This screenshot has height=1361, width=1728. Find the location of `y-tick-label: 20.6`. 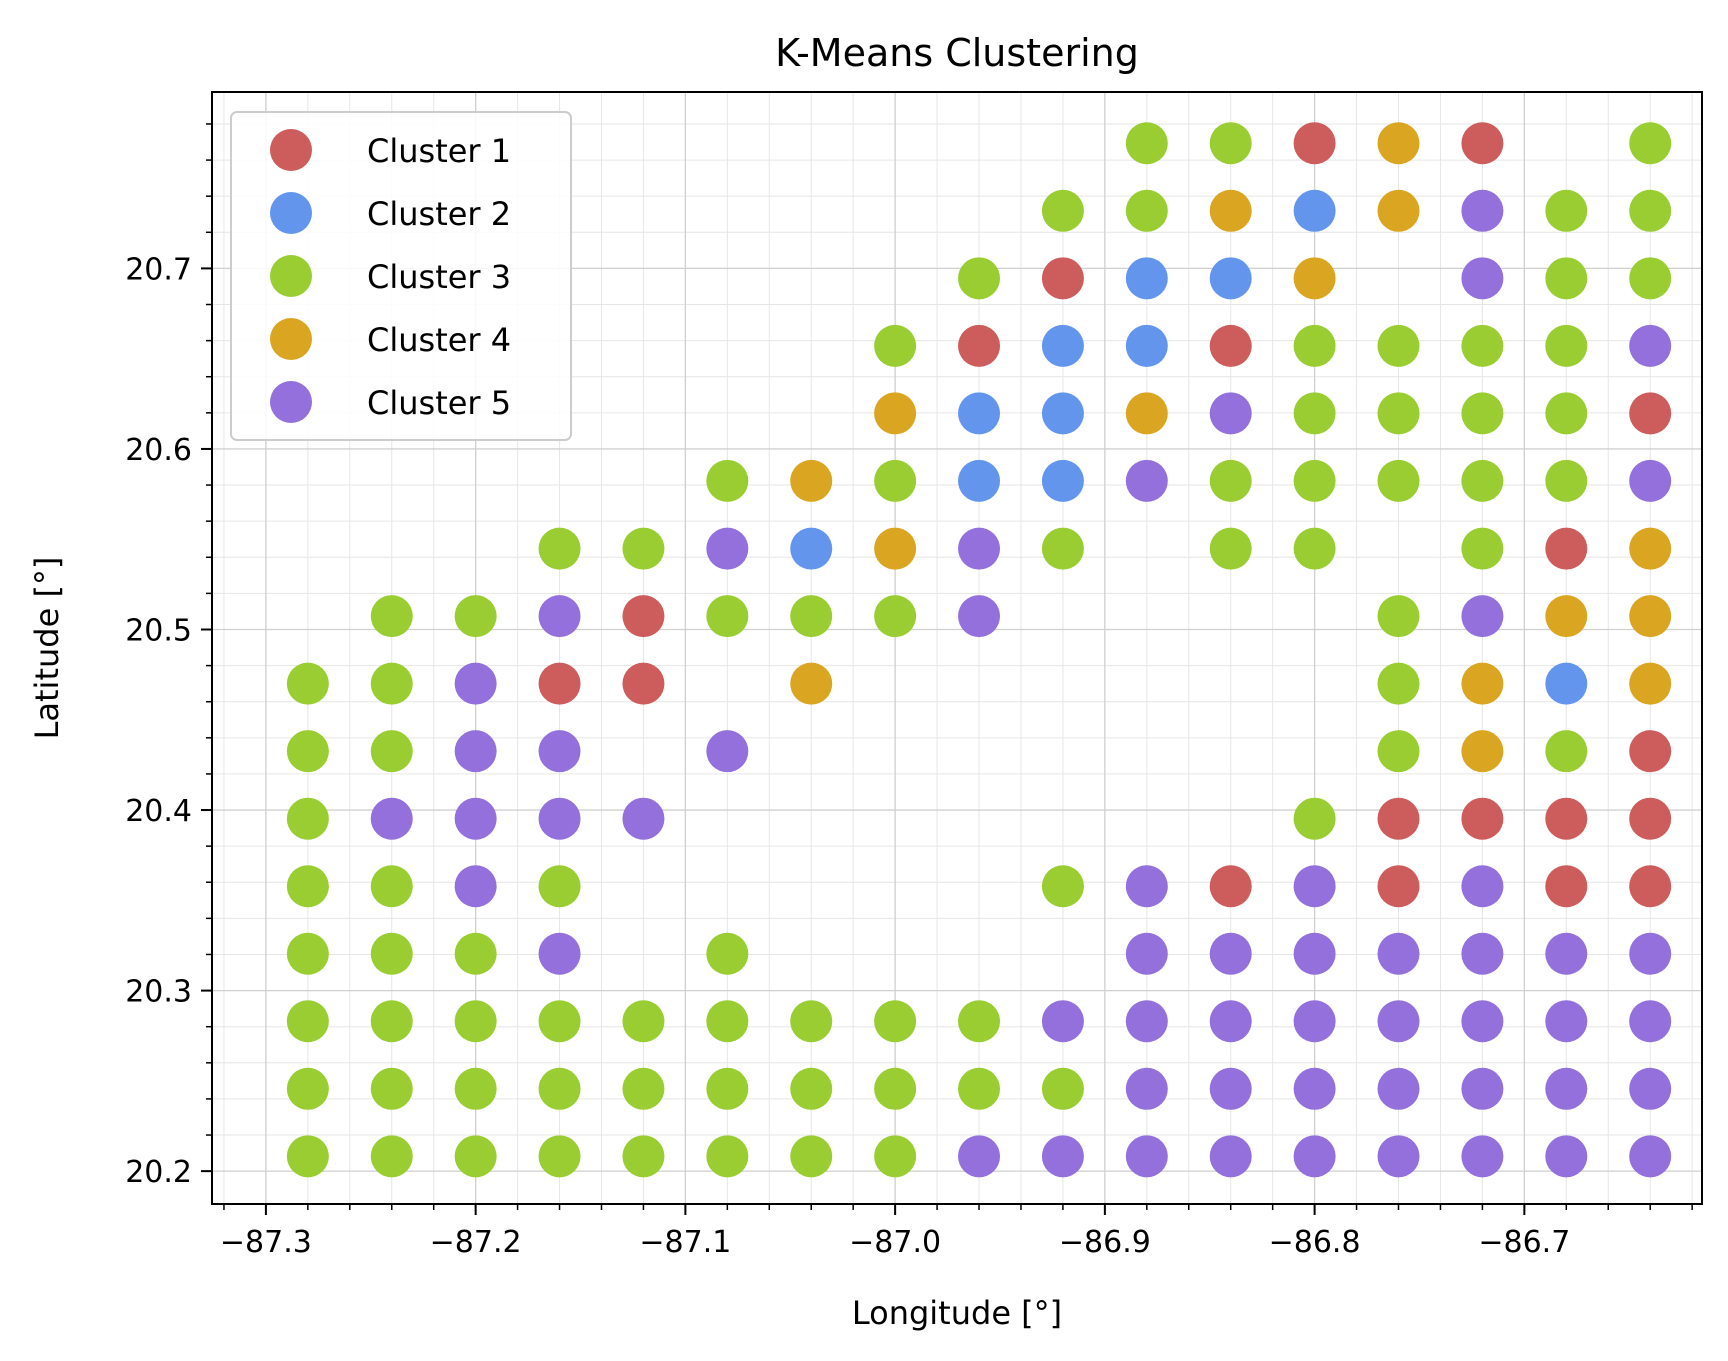

y-tick-label: 20.6 is located at coordinates (158, 450).